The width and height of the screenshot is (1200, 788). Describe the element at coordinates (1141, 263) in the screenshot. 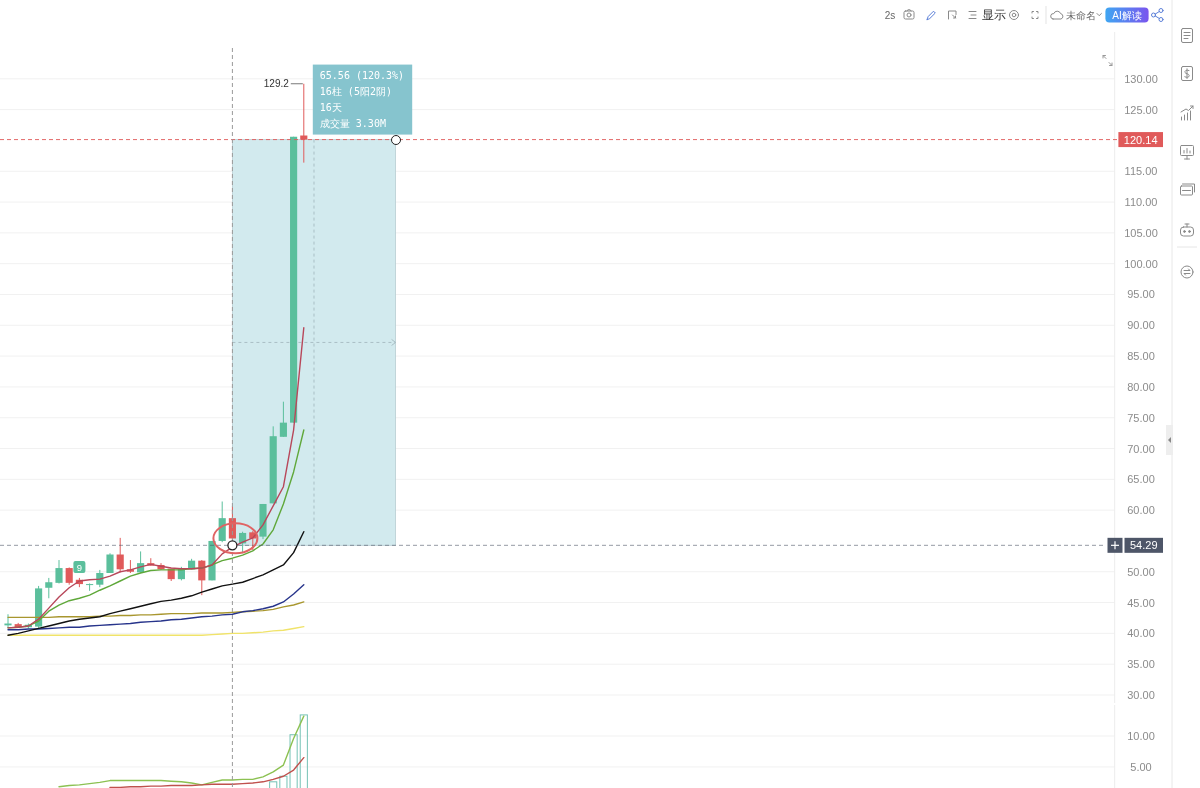

I see `y-tick-label: 100.00` at that location.